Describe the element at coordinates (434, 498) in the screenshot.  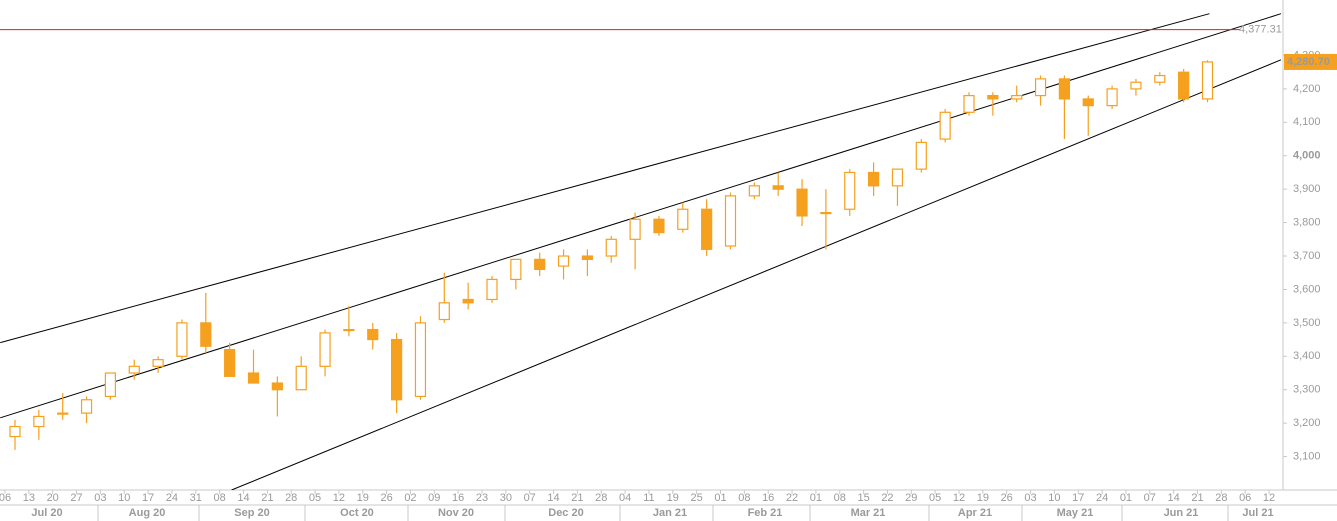
I see `x-tick-label: 09` at that location.